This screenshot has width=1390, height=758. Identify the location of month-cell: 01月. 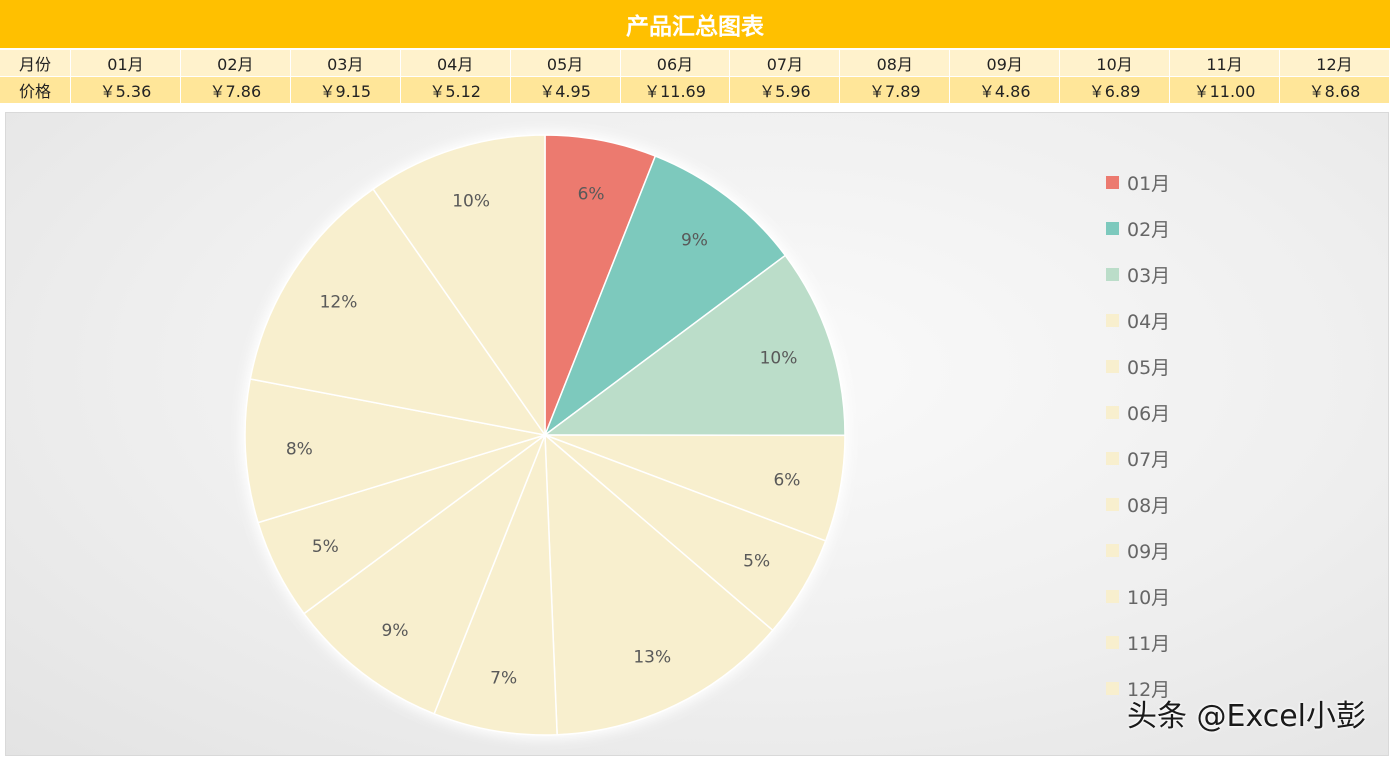
(125, 63).